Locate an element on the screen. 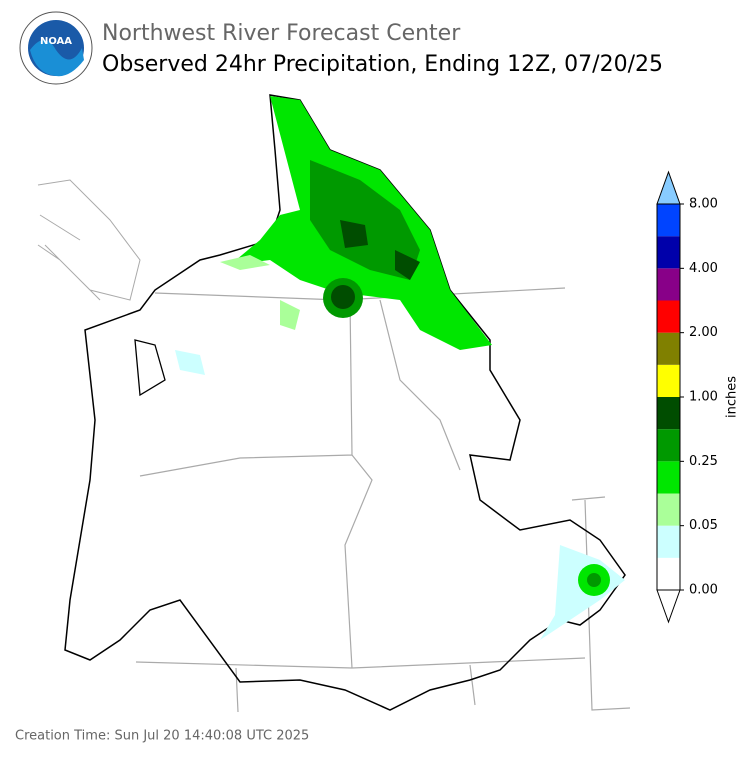  agency: Northwest River Forecast Center is located at coordinates (281, 33).